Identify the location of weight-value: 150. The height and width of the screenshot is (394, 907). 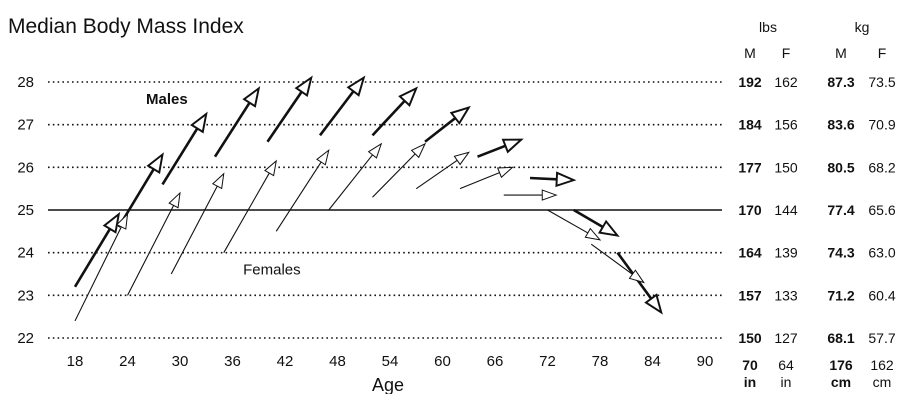
(750, 338).